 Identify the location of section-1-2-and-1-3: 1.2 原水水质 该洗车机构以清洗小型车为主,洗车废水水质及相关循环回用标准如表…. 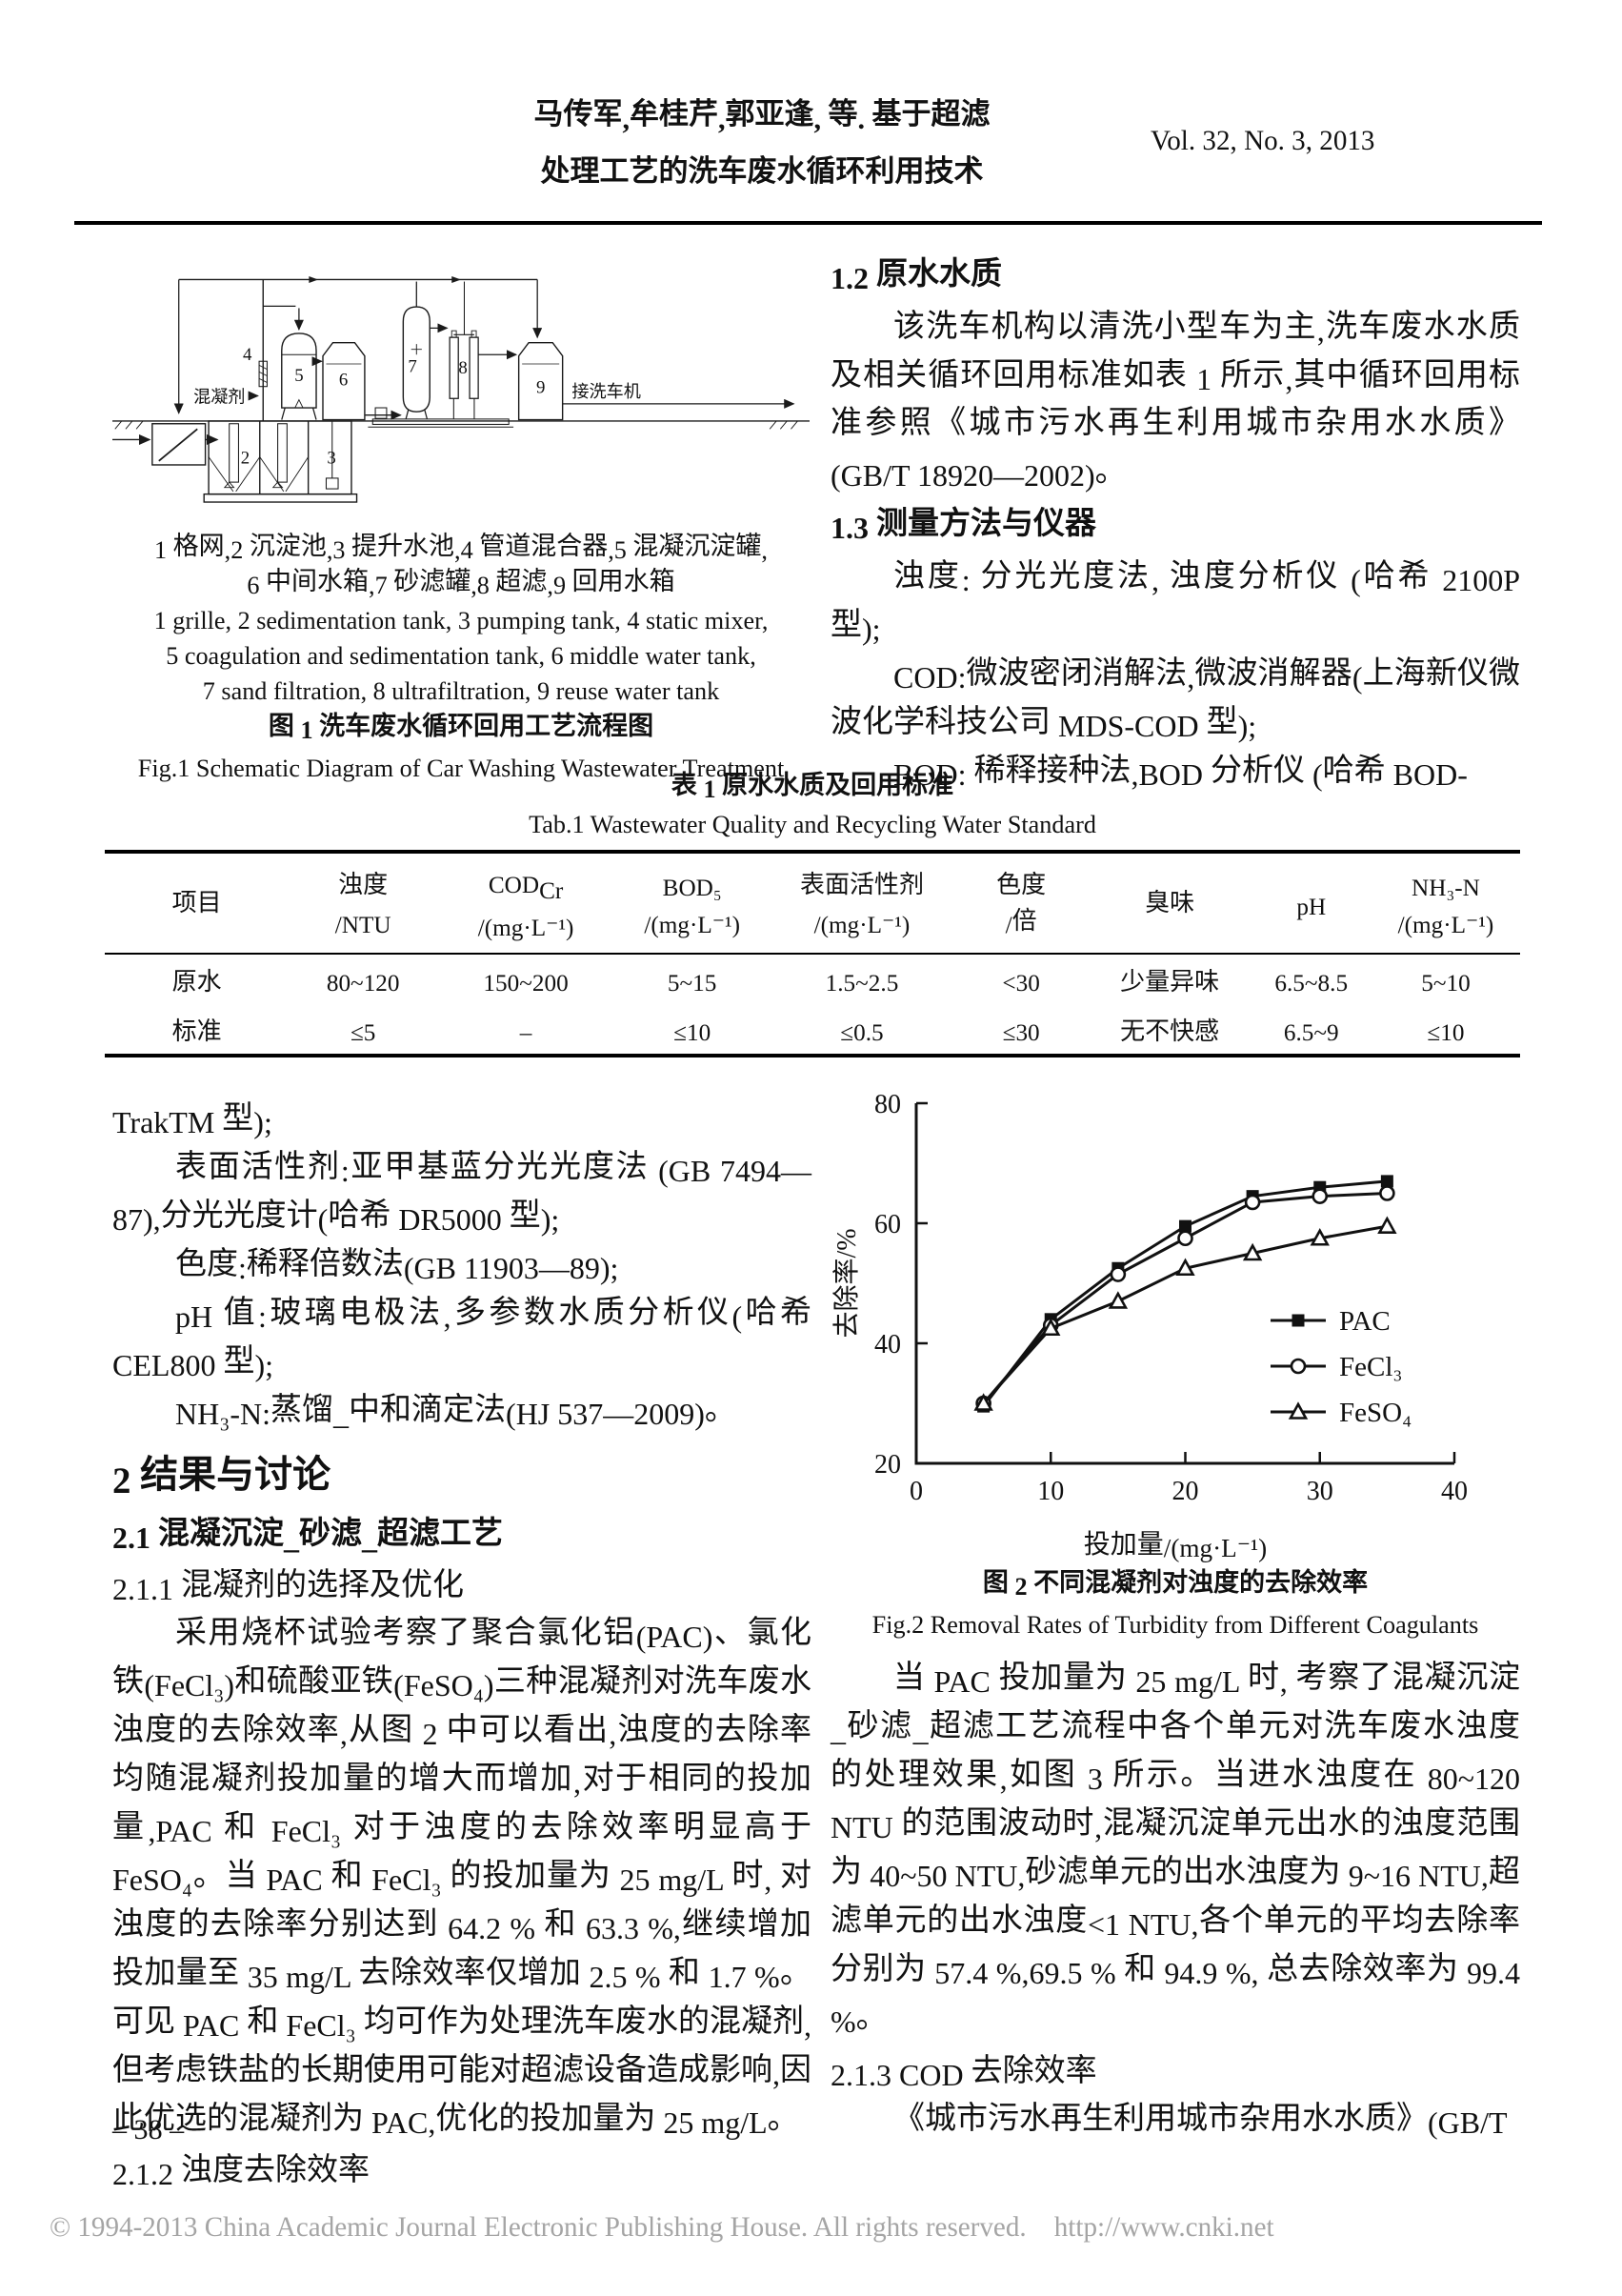
(1175, 523).